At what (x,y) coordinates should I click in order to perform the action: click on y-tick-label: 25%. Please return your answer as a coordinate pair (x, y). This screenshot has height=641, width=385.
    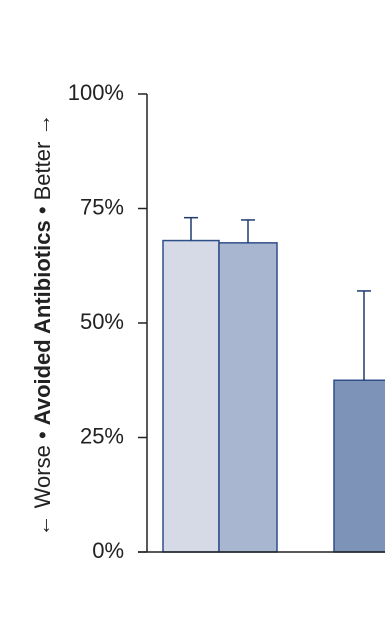
    Looking at the image, I should click on (102, 435).